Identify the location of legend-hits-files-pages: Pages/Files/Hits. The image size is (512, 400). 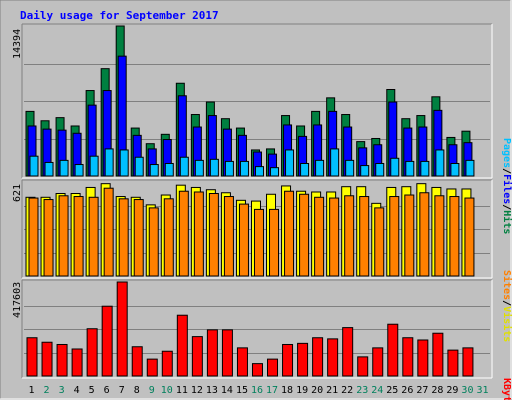
(506, 186).